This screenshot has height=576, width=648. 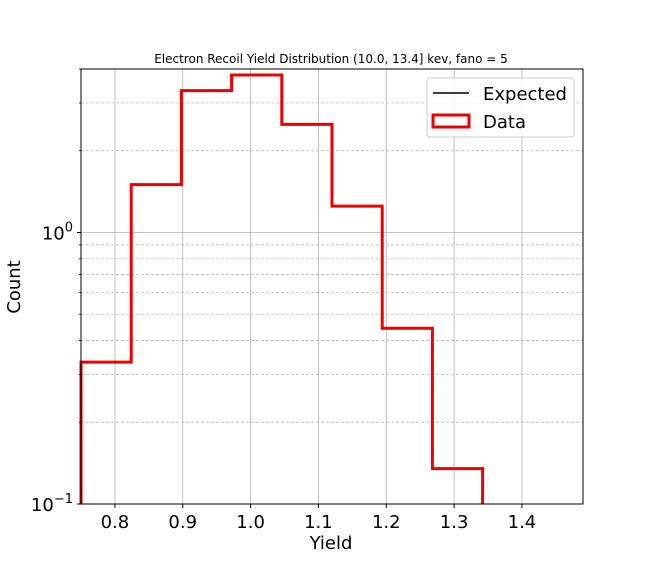 I want to click on x-tick-label-3: 1.1, so click(x=318, y=522).